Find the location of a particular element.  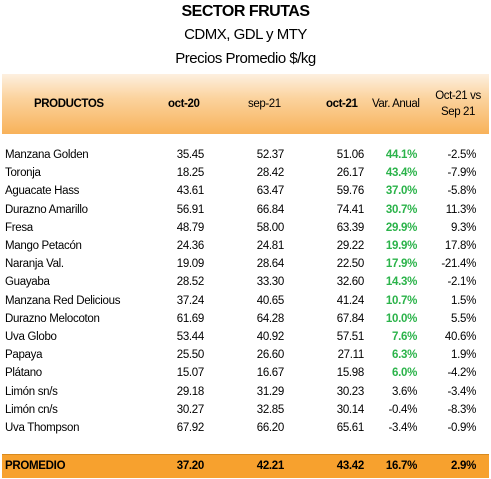

table-row: Manzana Golden 35.45 52.37 51.06 44.1% -2.5% is located at coordinates (245, 155).